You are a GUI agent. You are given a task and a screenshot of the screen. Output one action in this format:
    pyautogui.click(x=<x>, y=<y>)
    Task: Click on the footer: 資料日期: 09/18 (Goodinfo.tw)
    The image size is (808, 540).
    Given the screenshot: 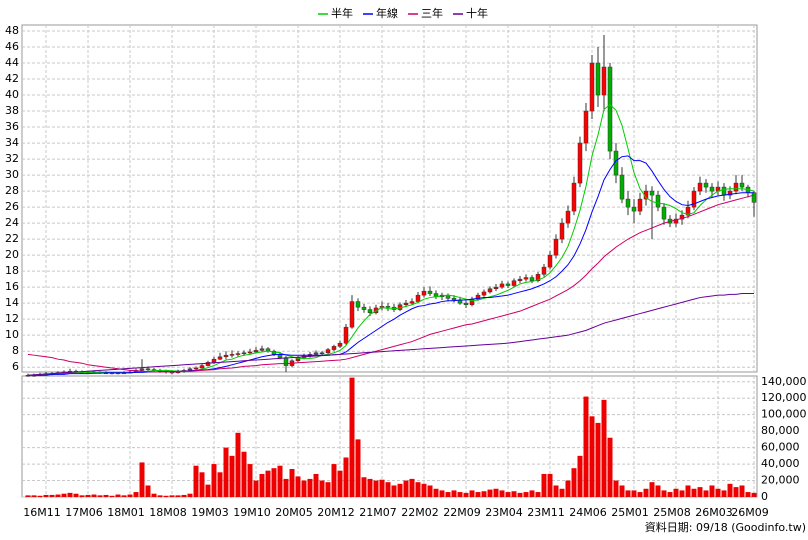 What is the action you would take?
    pyautogui.click(x=725, y=527)
    